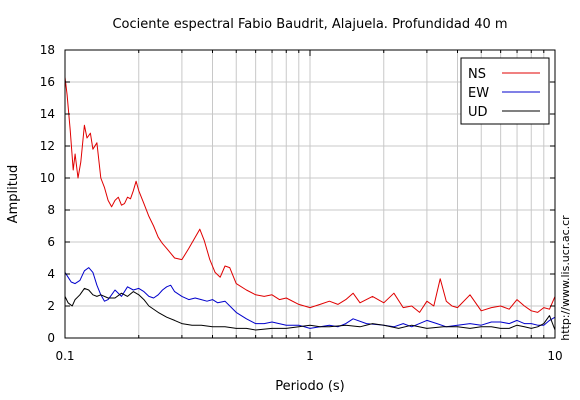 The height and width of the screenshot is (400, 580). What do you see at coordinates (554, 356) in the screenshot?
I see `x-tick-label: 10` at bounding box center [554, 356].